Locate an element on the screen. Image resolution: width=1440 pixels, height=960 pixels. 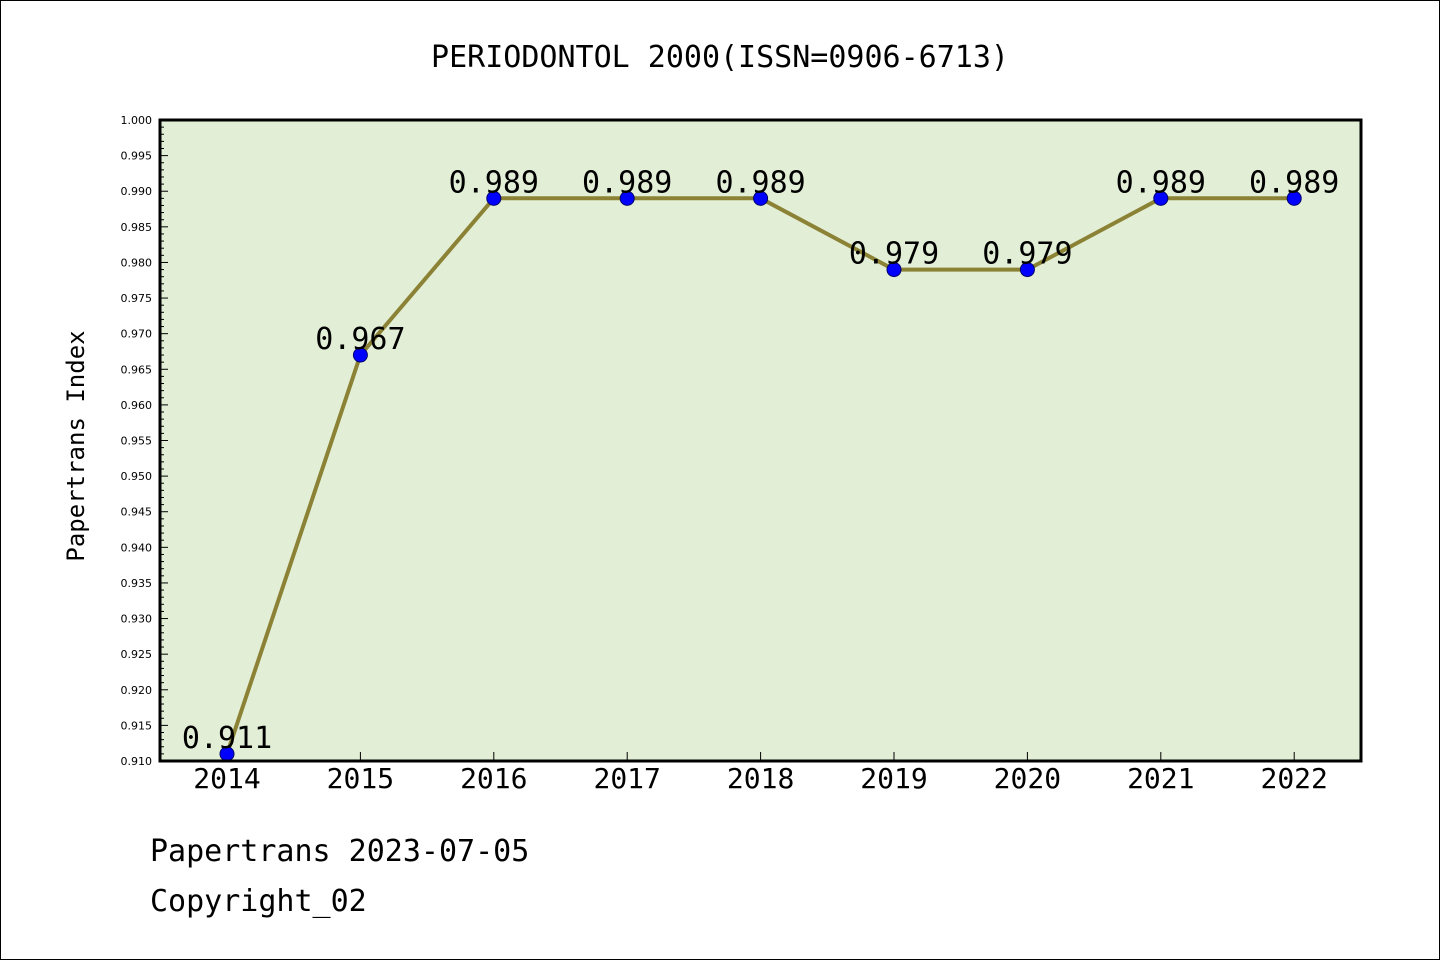
y-tick-label: 0.995 is located at coordinates (137, 156).